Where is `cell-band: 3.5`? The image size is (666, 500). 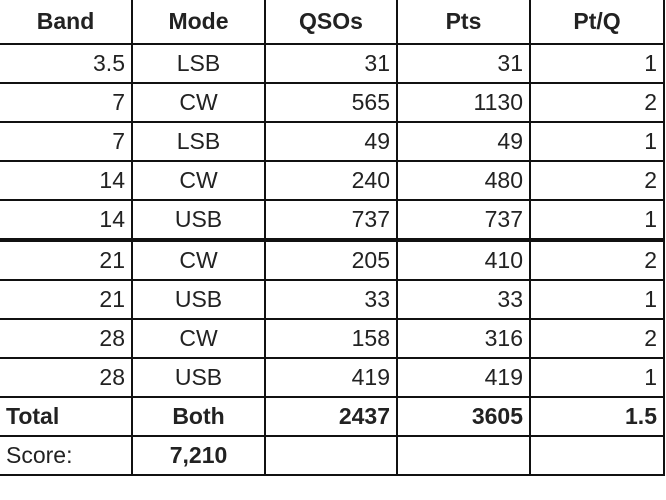 cell-band: 3.5 is located at coordinates (66, 63).